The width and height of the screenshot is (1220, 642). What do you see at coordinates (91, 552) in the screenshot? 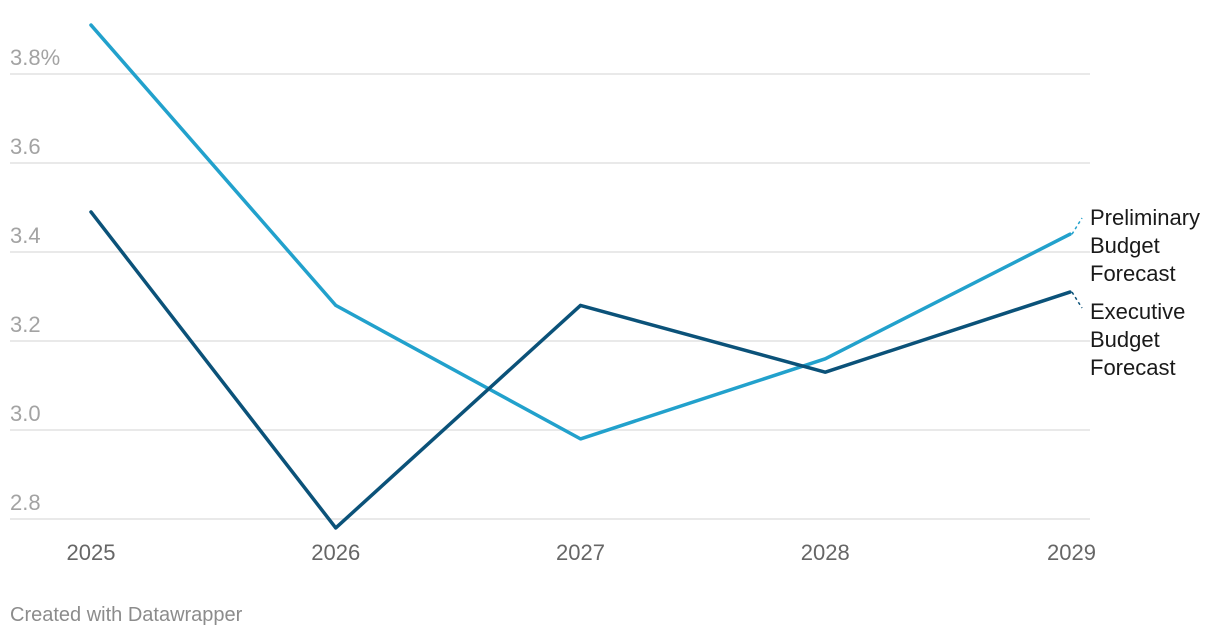
I see `x-tick-label: 2025` at bounding box center [91, 552].